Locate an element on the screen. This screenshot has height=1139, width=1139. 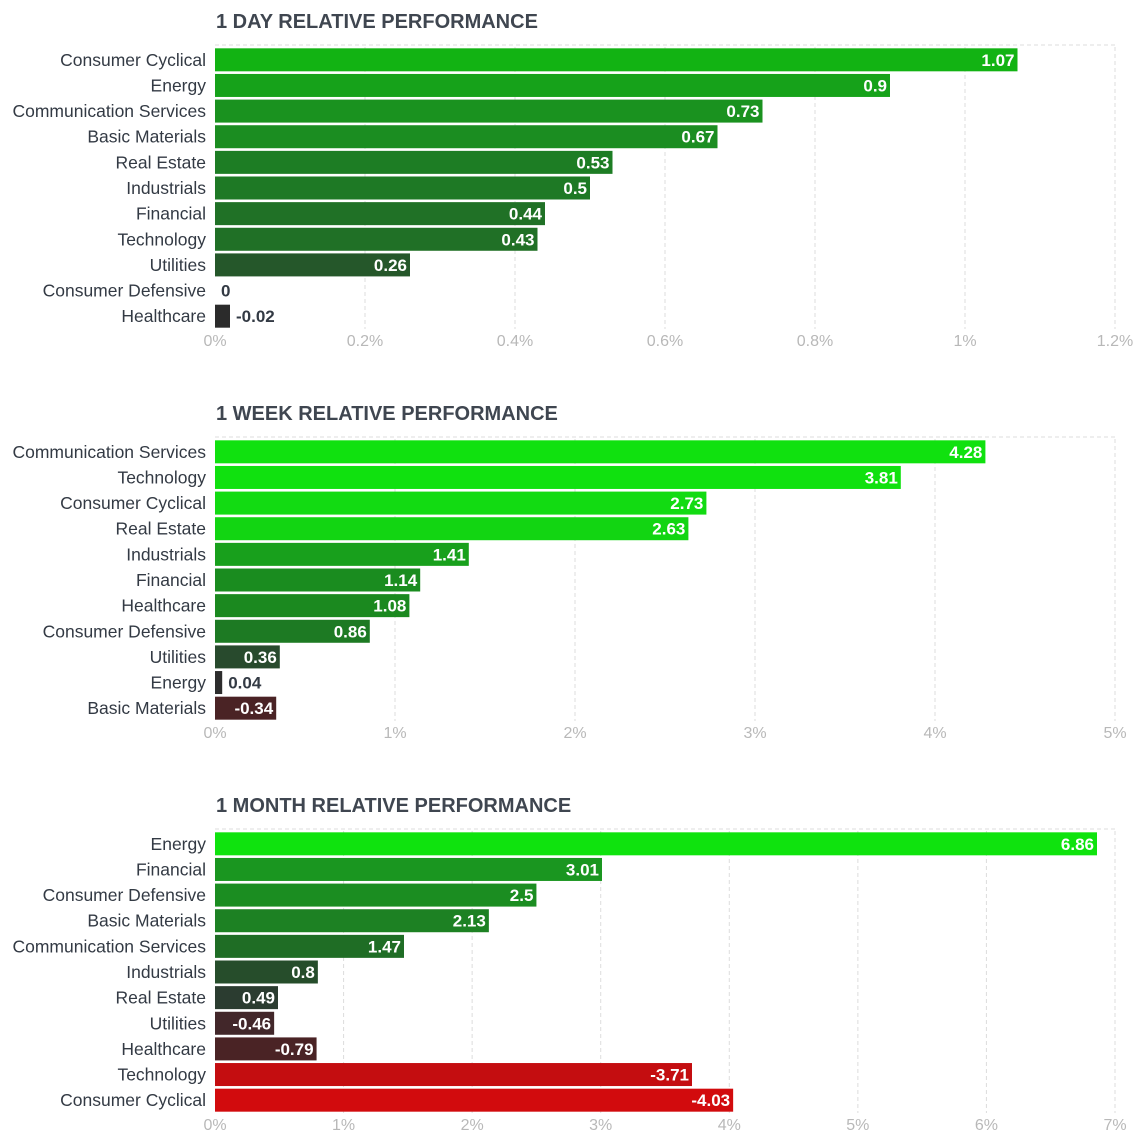
value-label-energy: 0.9 is located at coordinates (875, 85).